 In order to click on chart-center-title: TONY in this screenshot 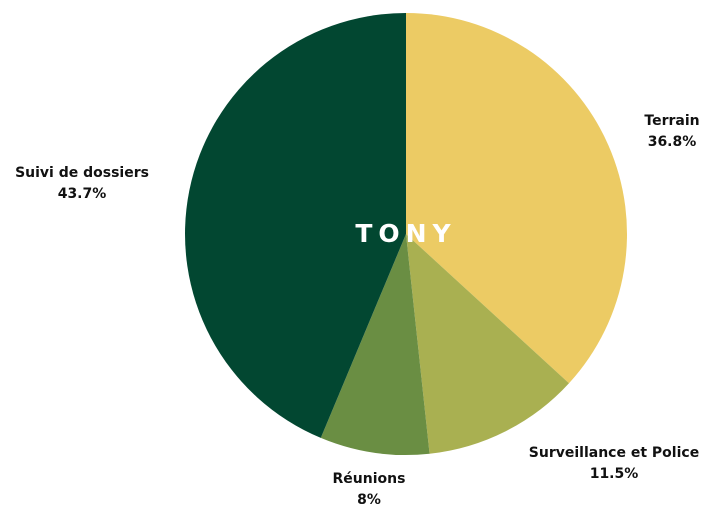, I will do `click(405, 233)`.